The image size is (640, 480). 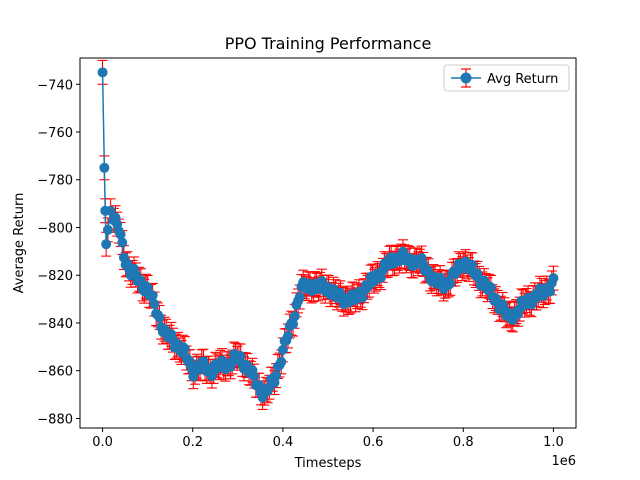 What do you see at coordinates (563, 461) in the screenshot?
I see `x-axis-offset-label: 1e6` at bounding box center [563, 461].